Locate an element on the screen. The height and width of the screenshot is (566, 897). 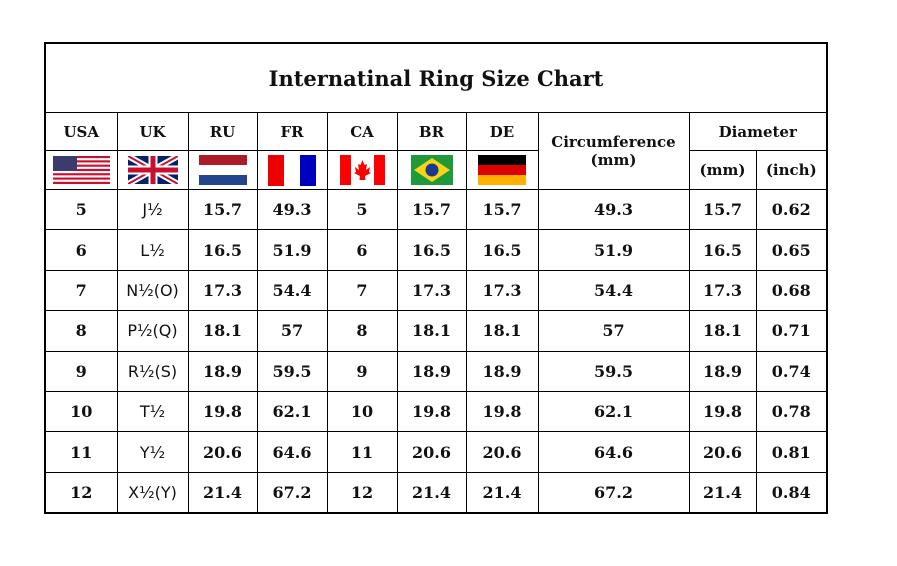
cell-diameter-mm: 17.3 is located at coordinates (722, 290).